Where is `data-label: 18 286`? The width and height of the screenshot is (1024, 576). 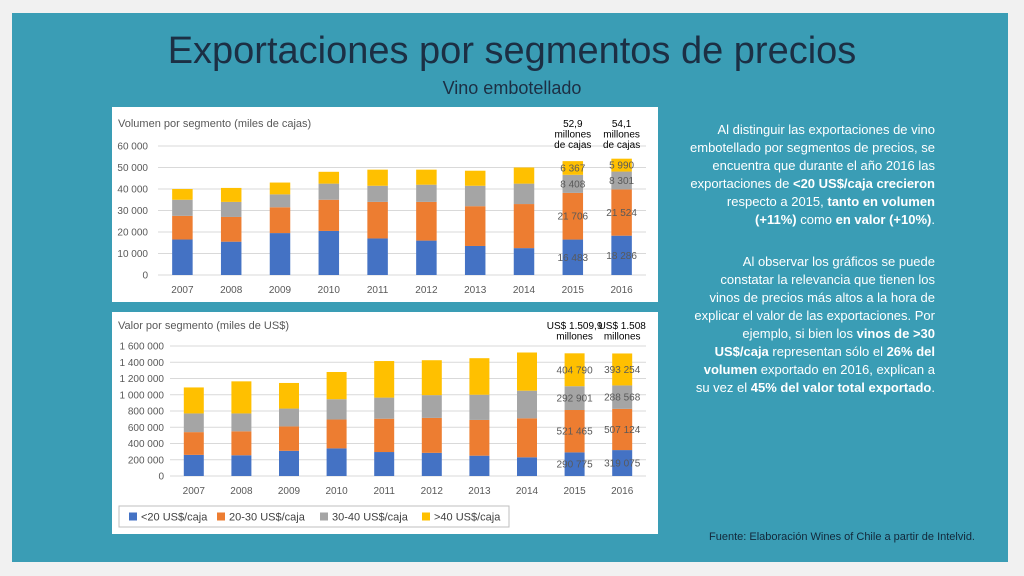 data-label: 18 286 is located at coordinates (621, 256).